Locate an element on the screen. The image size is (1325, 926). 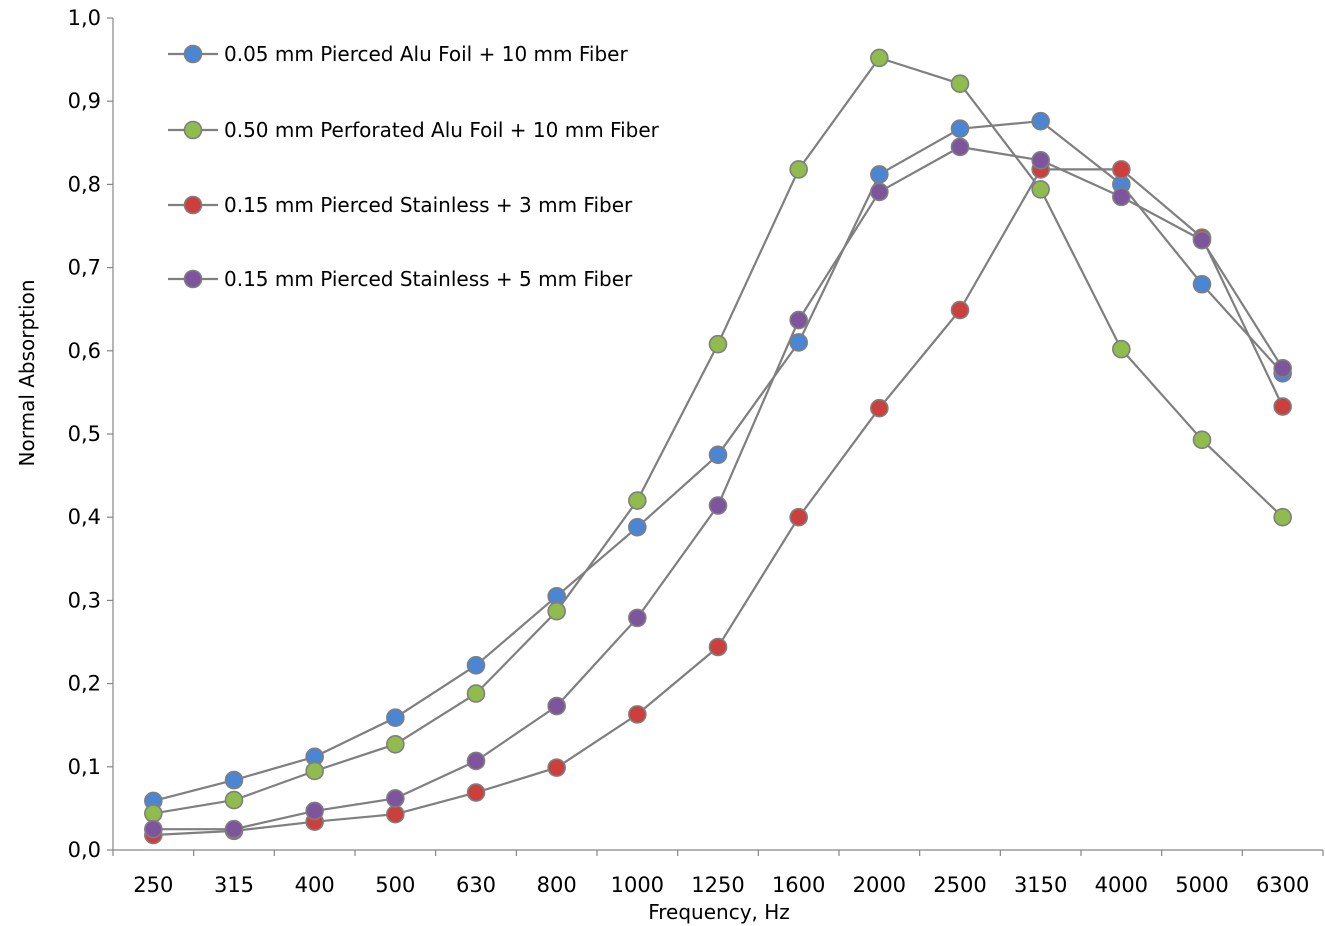
y-axis-ticks: 0,0 0,1 0,2 0,3 0,4 0,5 0,6 0,7 0,8 0,9 1,0 is located at coordinates (90, 434).